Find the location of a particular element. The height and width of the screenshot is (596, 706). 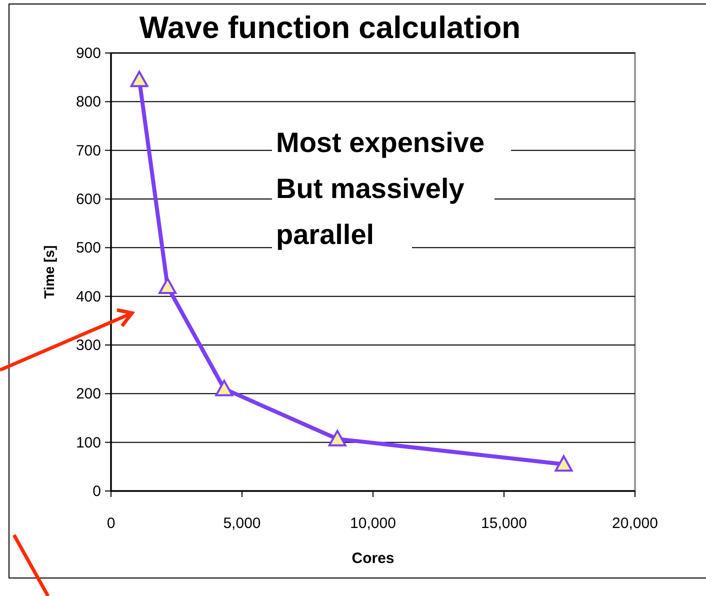

y-tick-label: 200 is located at coordinates (88, 394).